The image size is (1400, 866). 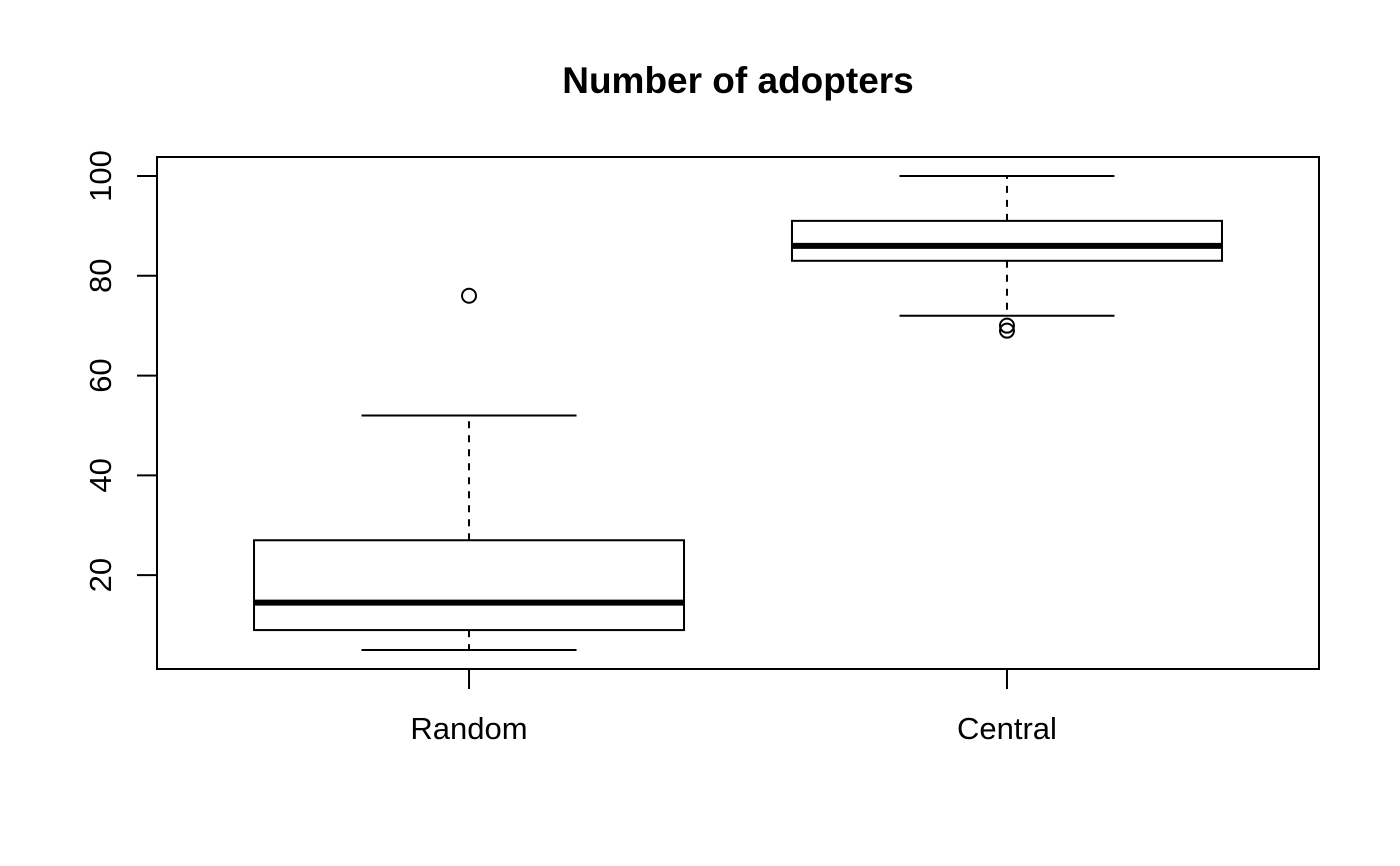 I want to click on y-tick-label: 80, so click(x=100, y=276).